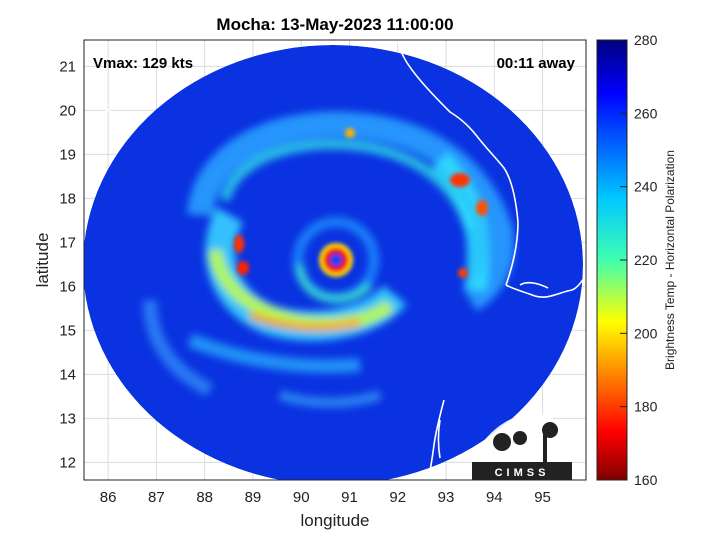 Image resolution: width=720 pixels, height=540 pixels. I want to click on y-tick-label: 20, so click(67, 110).